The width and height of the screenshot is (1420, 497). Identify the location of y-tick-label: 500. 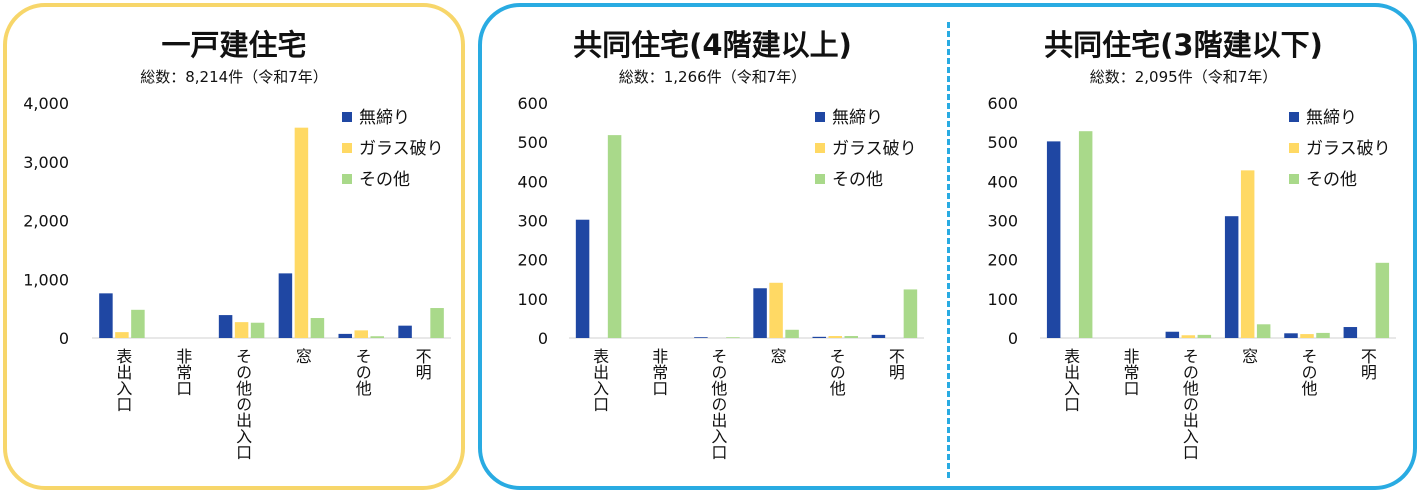
(532, 142).